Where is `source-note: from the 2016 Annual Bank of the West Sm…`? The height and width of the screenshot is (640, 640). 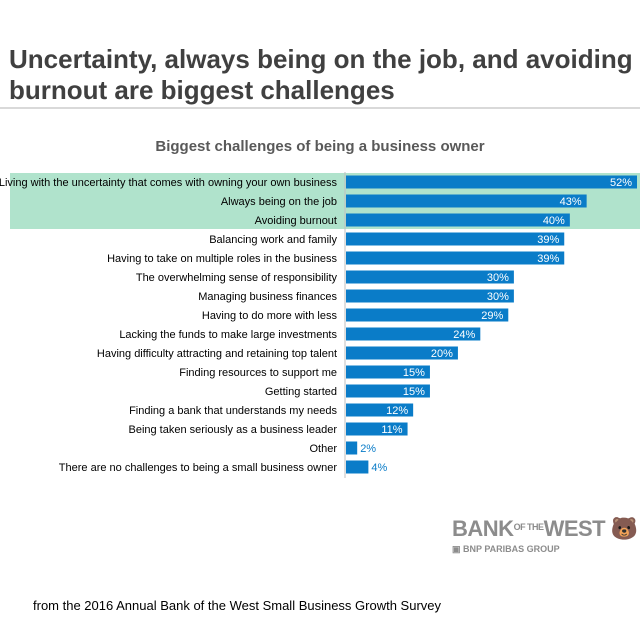 source-note: from the 2016 Annual Bank of the West Sm… is located at coordinates (237, 605).